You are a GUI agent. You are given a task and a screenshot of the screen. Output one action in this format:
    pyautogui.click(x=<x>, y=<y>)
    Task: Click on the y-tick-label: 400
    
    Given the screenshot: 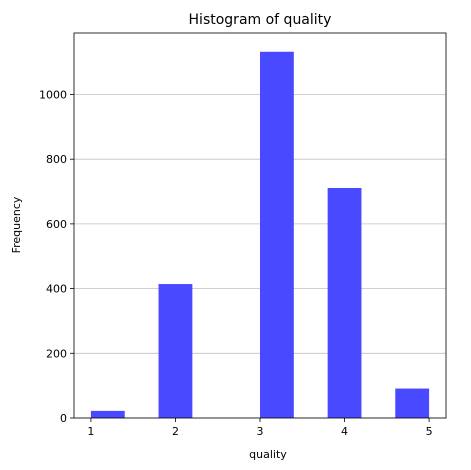 What is the action you would take?
    pyautogui.click(x=56, y=289)
    